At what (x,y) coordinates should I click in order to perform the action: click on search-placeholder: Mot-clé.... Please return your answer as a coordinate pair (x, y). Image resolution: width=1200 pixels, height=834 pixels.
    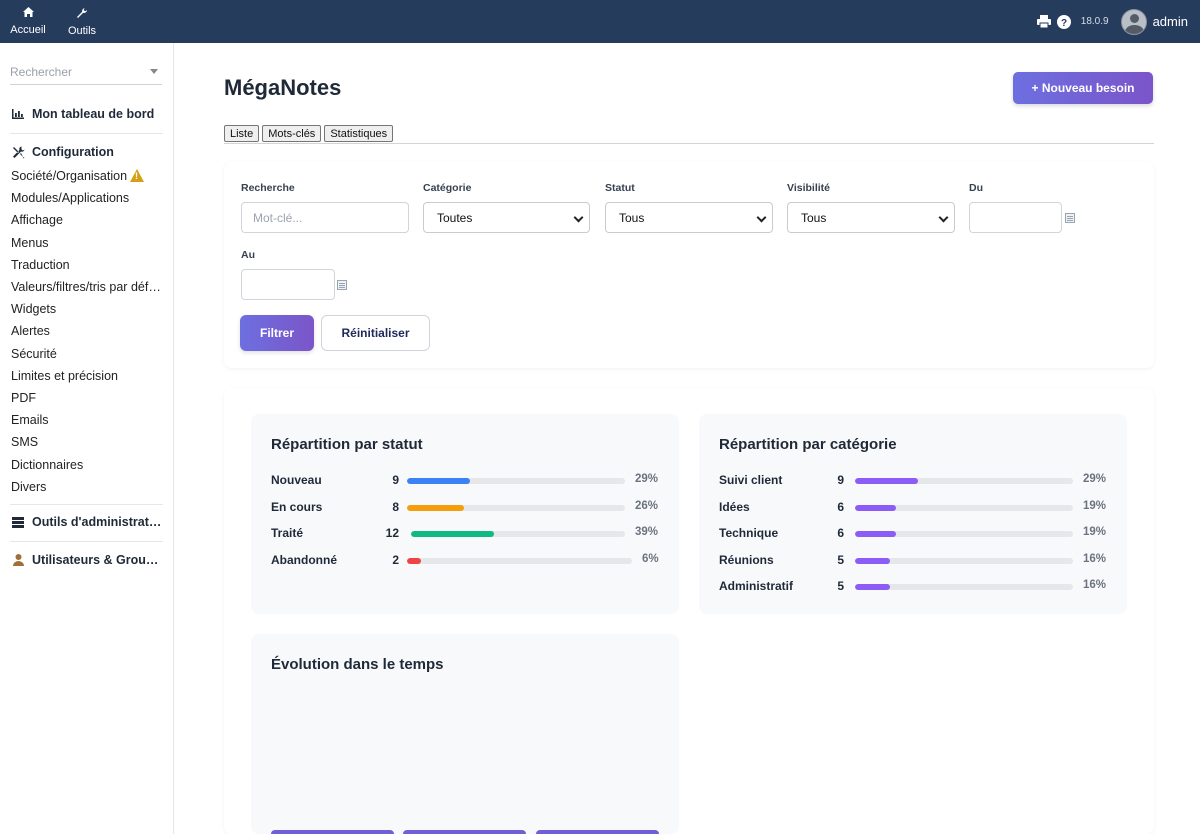
    Looking at the image, I should click on (278, 217).